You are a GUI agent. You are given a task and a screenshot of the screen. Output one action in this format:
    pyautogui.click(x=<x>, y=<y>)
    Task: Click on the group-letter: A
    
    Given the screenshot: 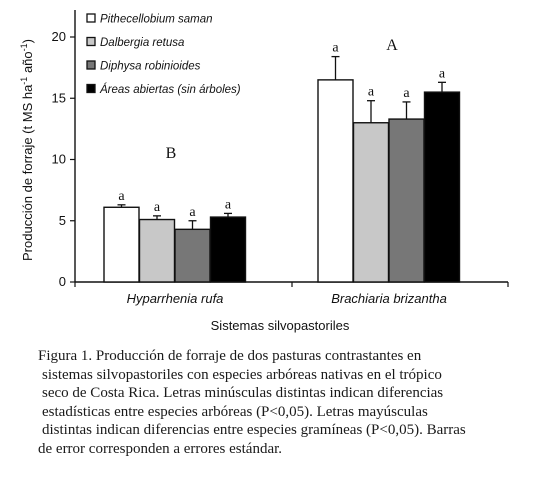 What is the action you would take?
    pyautogui.click(x=392, y=45)
    